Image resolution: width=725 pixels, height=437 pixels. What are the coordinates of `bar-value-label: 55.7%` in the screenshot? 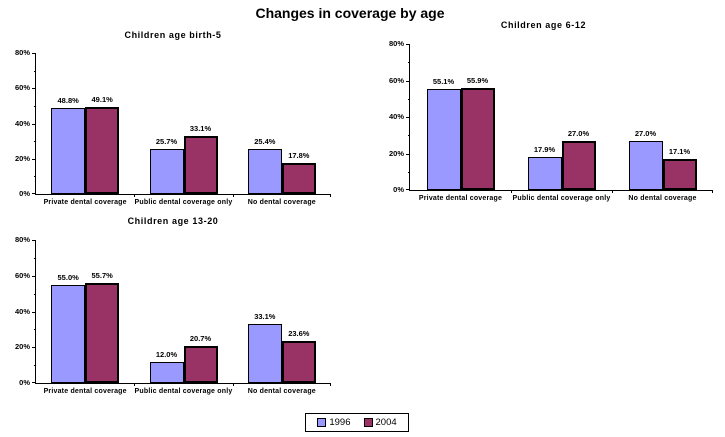 It's located at (102, 275).